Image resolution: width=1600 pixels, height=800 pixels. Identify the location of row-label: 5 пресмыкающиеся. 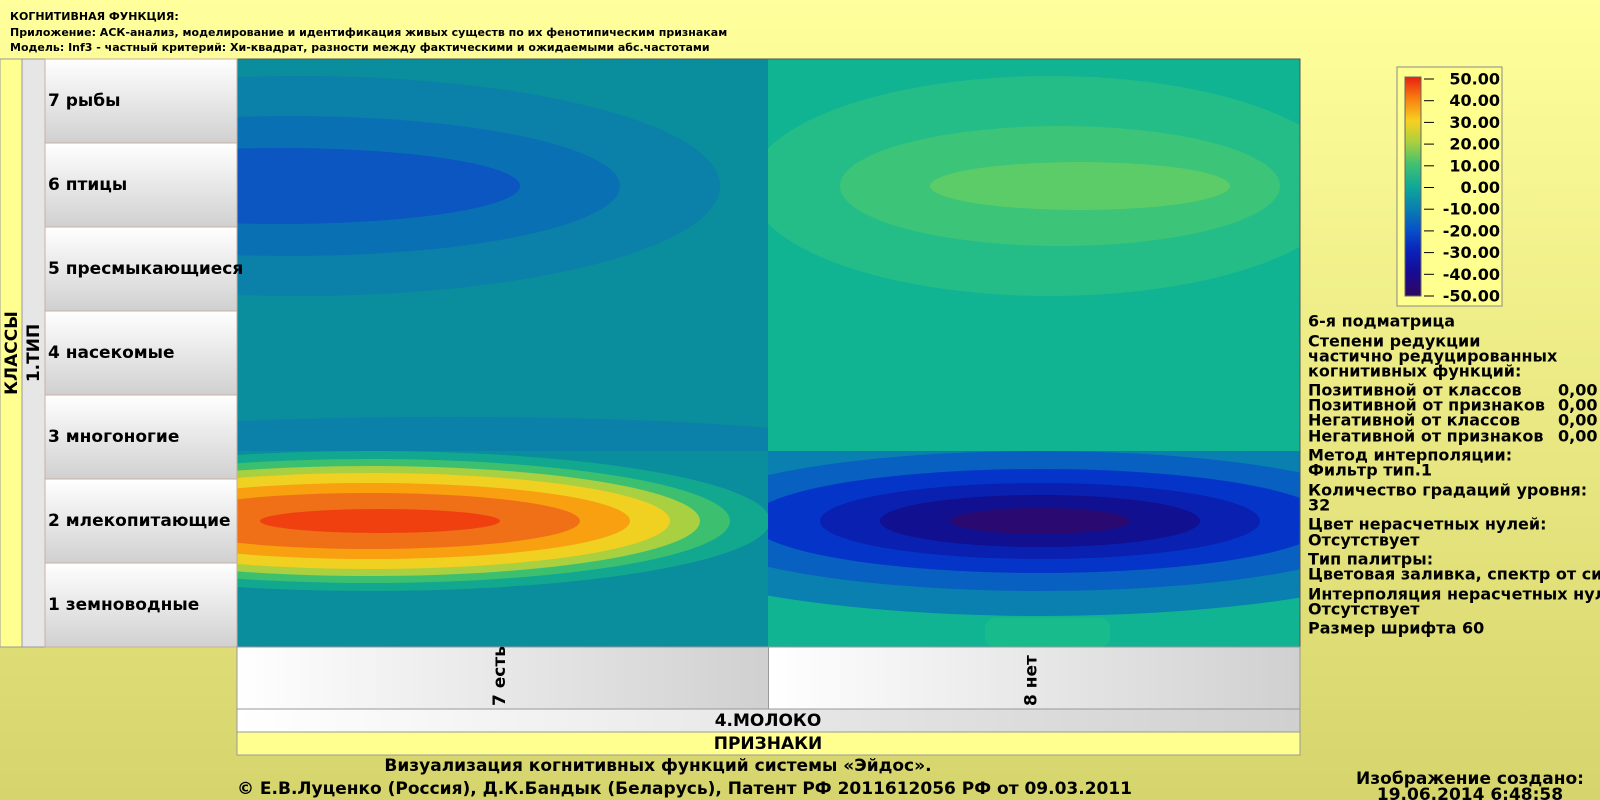
(145, 269).